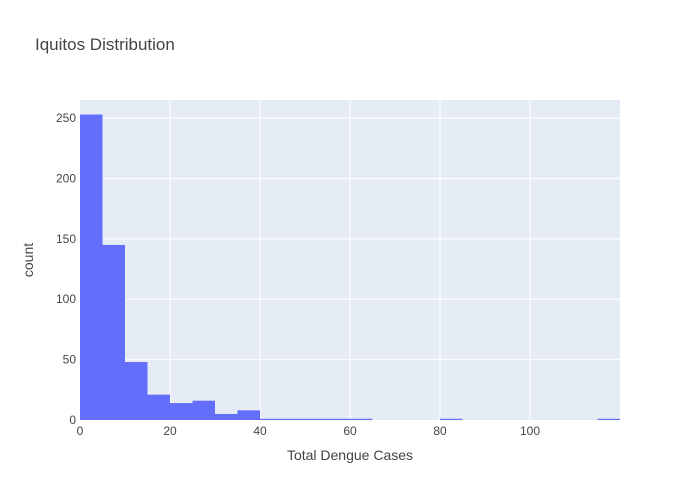 This screenshot has width=700, height=500. Describe the element at coordinates (105, 44) in the screenshot. I see `chart-title: Iquitos Distribution` at that location.